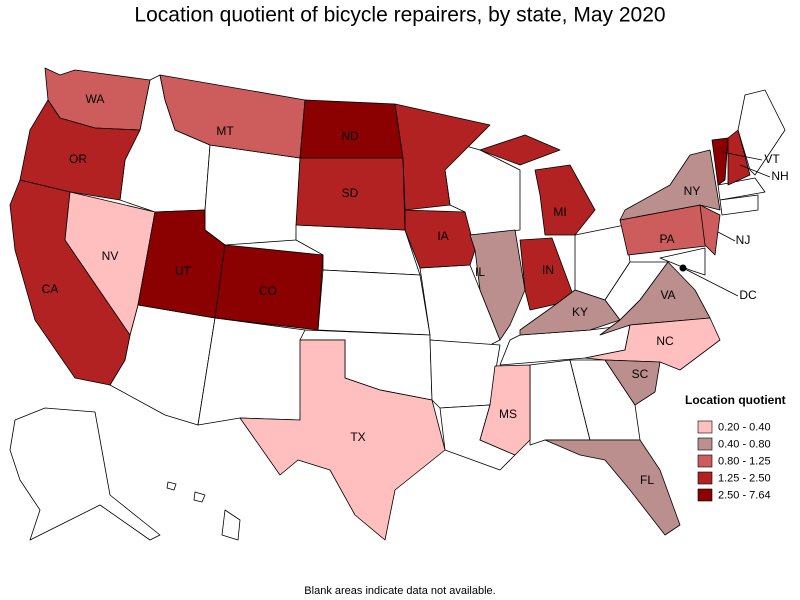 Image resolution: width=800 pixels, height=600 pixels. What do you see at coordinates (548, 270) in the screenshot?
I see `state-label: IN` at bounding box center [548, 270].